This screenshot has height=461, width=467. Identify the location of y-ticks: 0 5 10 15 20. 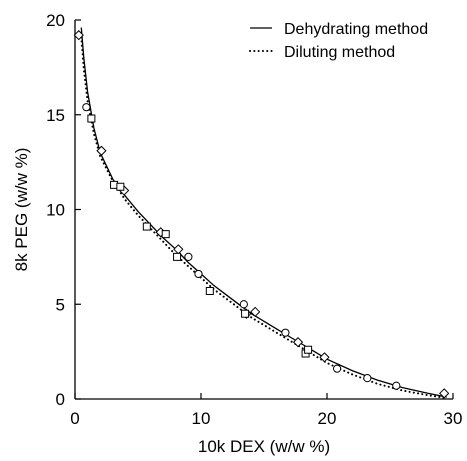
(63, 210).